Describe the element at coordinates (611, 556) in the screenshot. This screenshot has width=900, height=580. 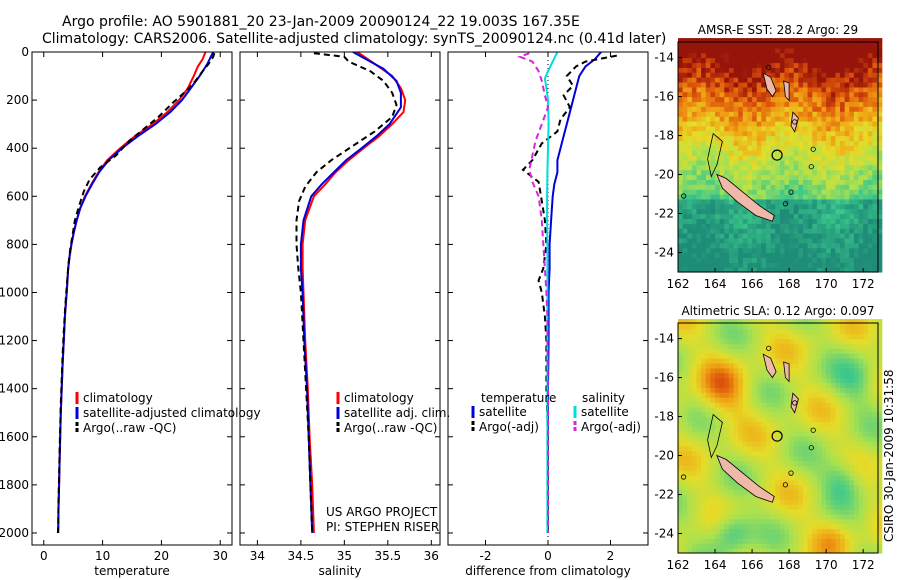
I see `x-tick-label: 2` at that location.